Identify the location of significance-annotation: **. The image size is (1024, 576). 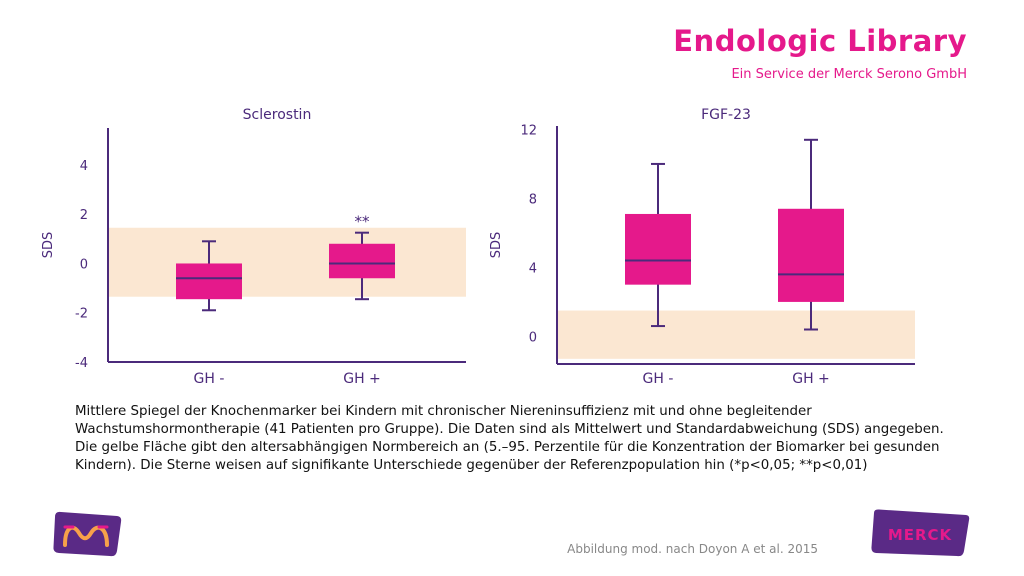
(363, 222).